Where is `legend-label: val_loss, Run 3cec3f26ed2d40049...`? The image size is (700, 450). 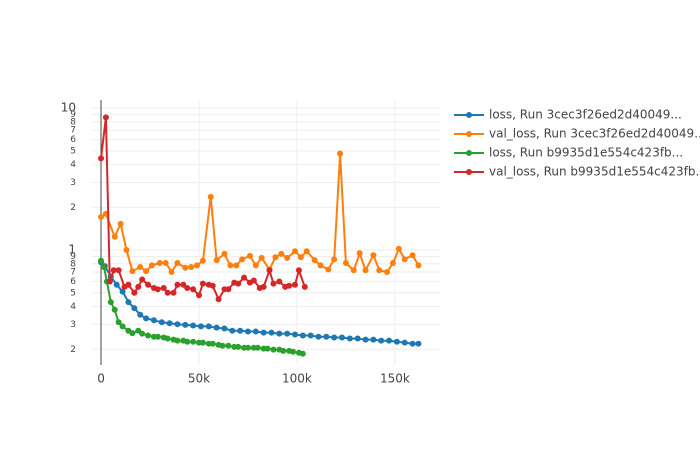
legend-label: val_loss, Run 3cec3f26ed2d40049... is located at coordinates (594, 134).